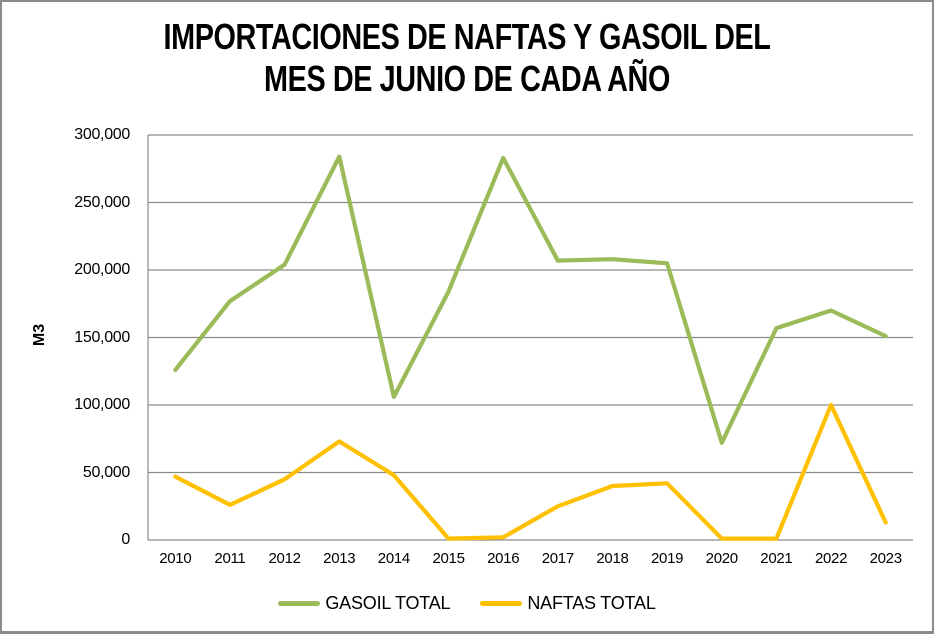 This screenshot has height=636, width=934. I want to click on x-axis-label: 2020, so click(721, 558).